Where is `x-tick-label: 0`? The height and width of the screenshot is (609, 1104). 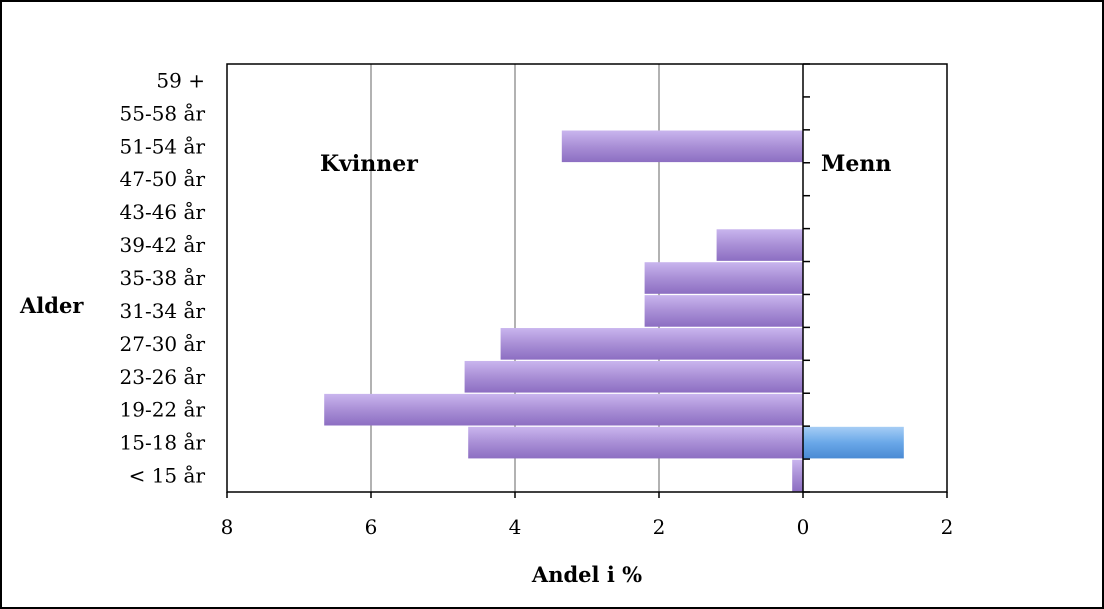 x-tick-label: 0 is located at coordinates (803, 527).